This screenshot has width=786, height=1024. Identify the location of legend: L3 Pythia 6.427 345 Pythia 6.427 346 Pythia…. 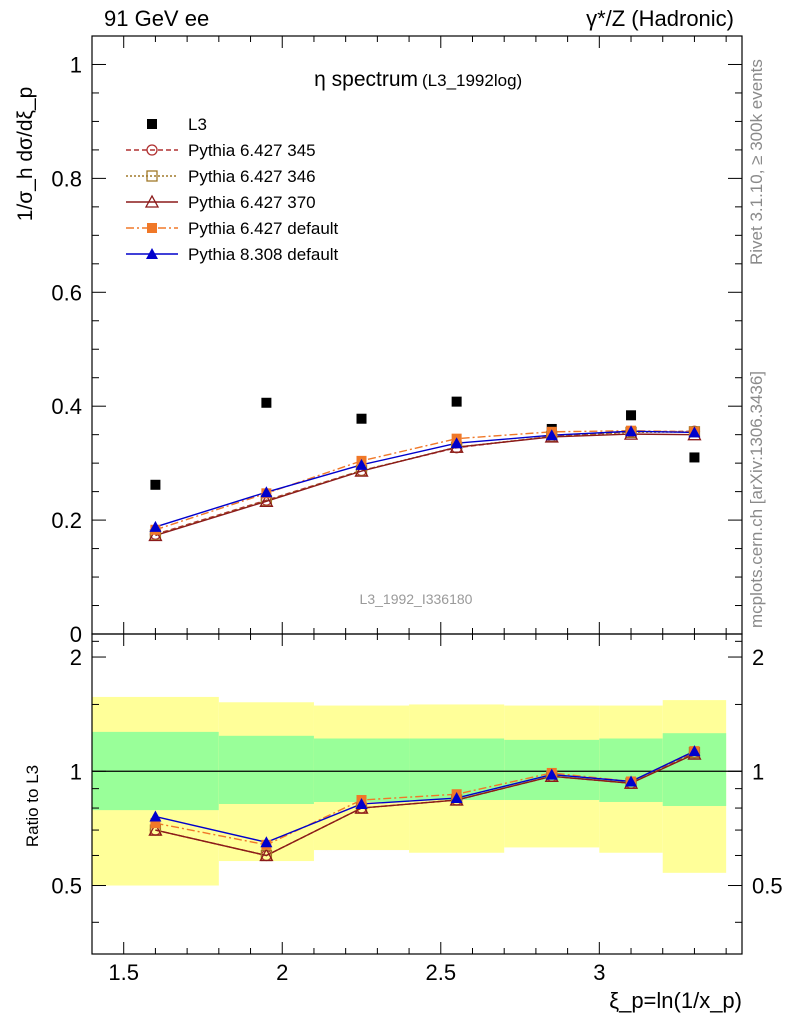
(232, 189).